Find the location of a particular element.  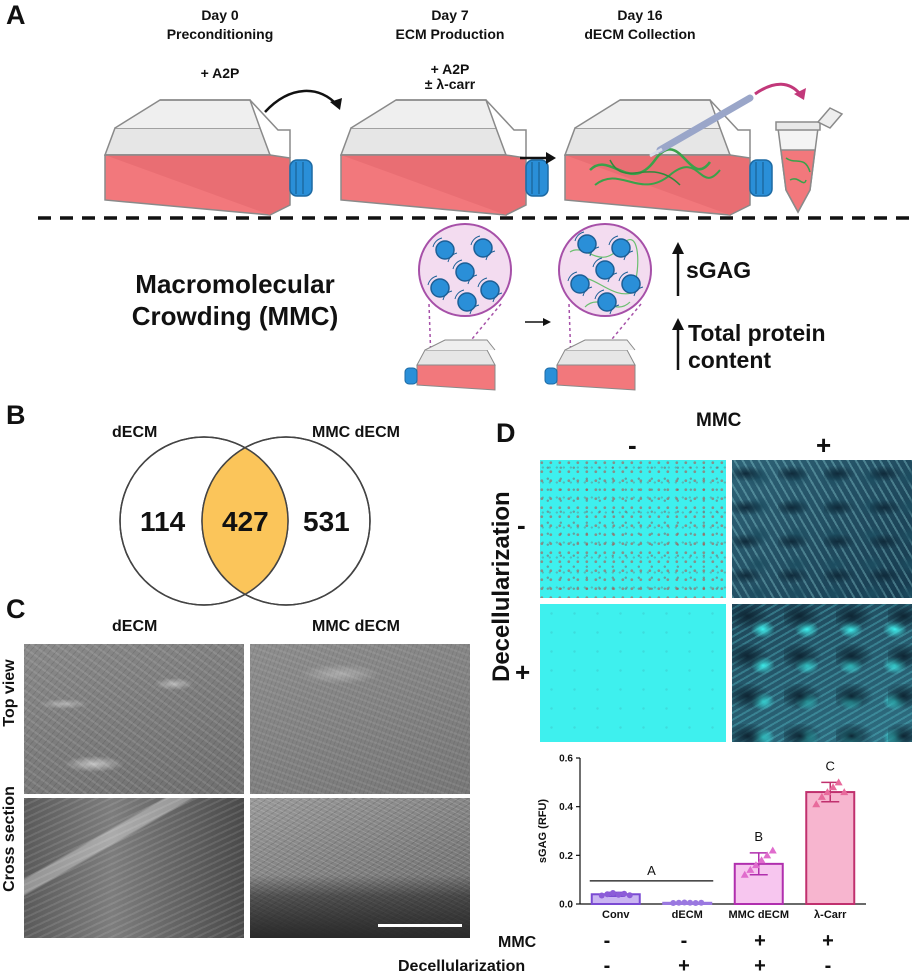

venn-left-label: dECM is located at coordinates (135, 432).